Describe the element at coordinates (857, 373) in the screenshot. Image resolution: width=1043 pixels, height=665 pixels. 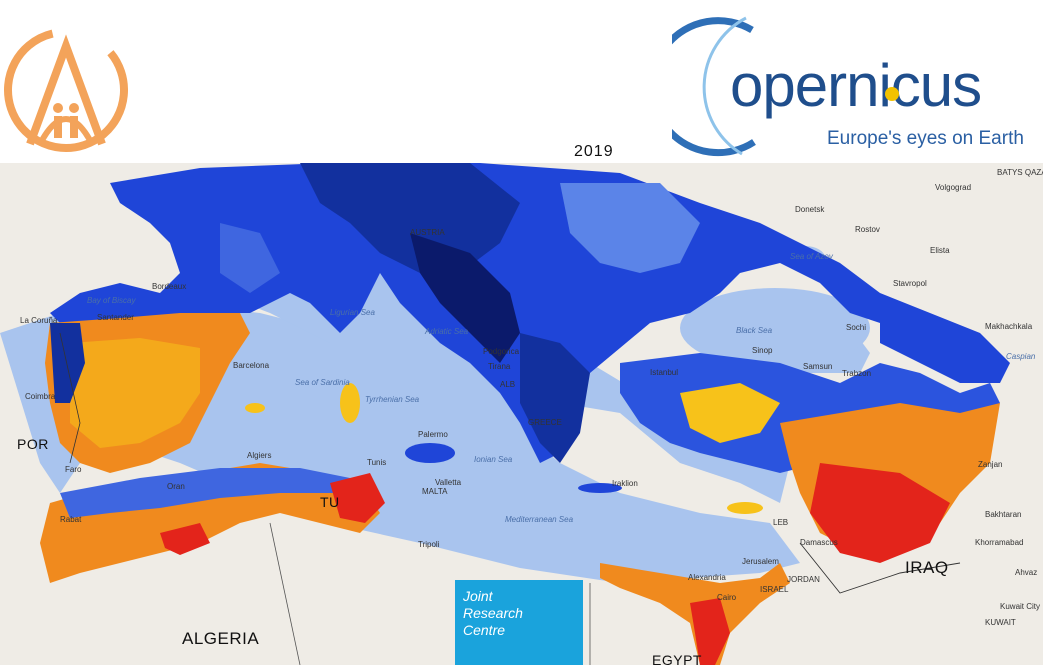
I see `city-label: Trabzon` at that location.